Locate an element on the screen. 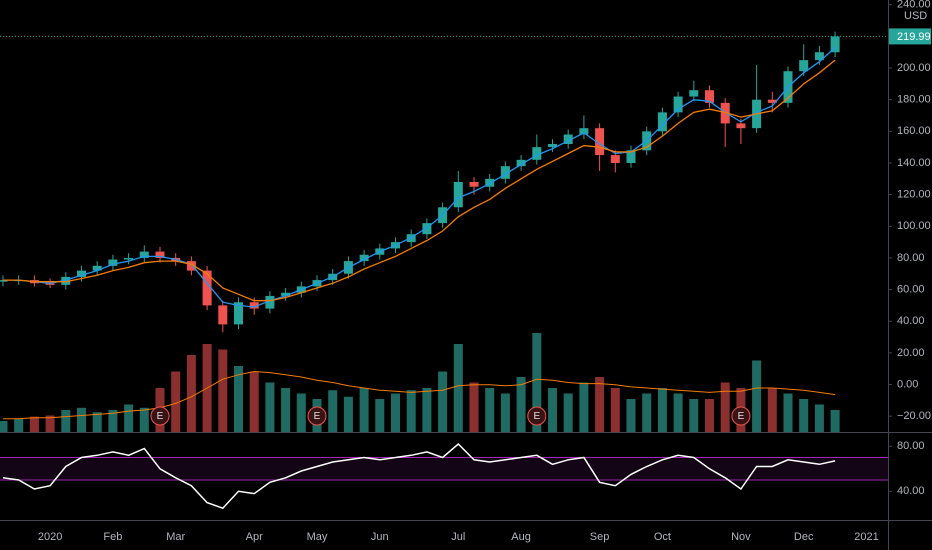 The height and width of the screenshot is (550, 932). x-tick-label: Feb is located at coordinates (112, 537).